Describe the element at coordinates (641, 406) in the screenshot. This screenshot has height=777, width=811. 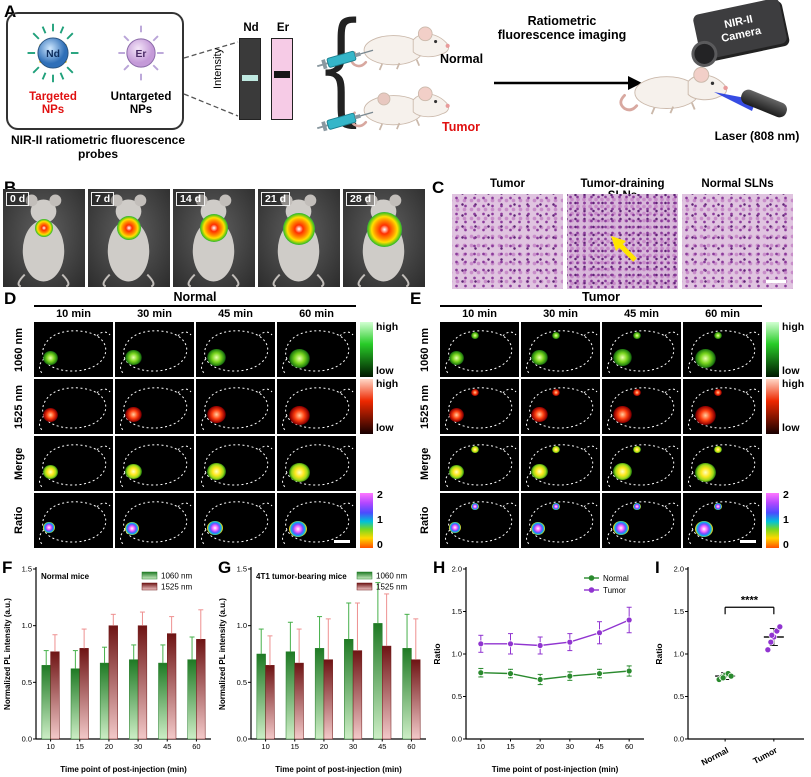
I see `fluorescence-image-e-row1-col2` at that location.